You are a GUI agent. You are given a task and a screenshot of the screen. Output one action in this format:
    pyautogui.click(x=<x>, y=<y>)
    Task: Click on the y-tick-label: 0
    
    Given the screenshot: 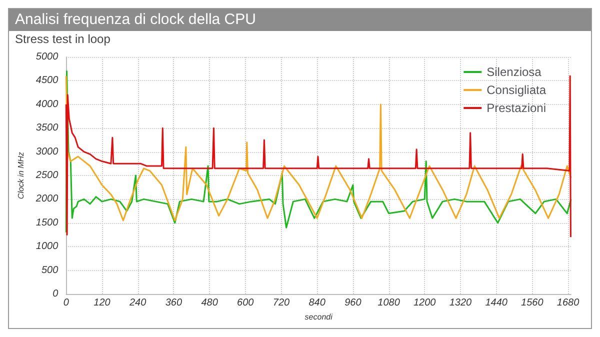 What is the action you would take?
    pyautogui.click(x=55, y=294)
    